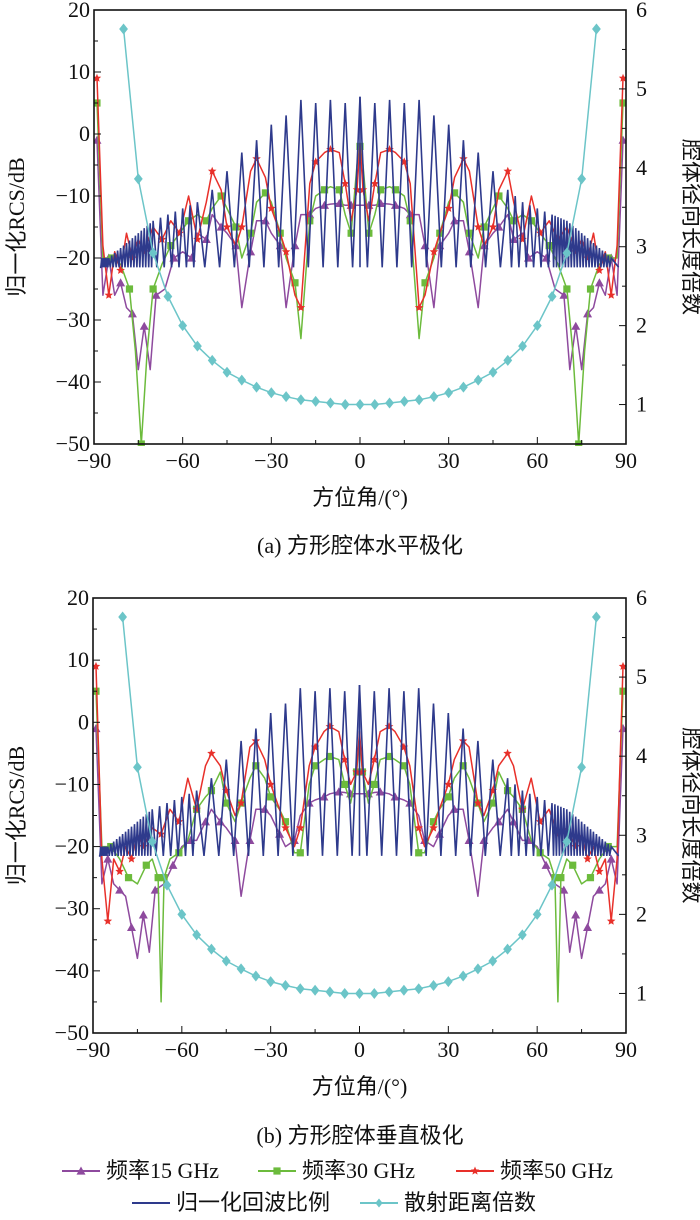 The height and width of the screenshot is (1220, 700). I want to click on echo-line, so click(359, 770).